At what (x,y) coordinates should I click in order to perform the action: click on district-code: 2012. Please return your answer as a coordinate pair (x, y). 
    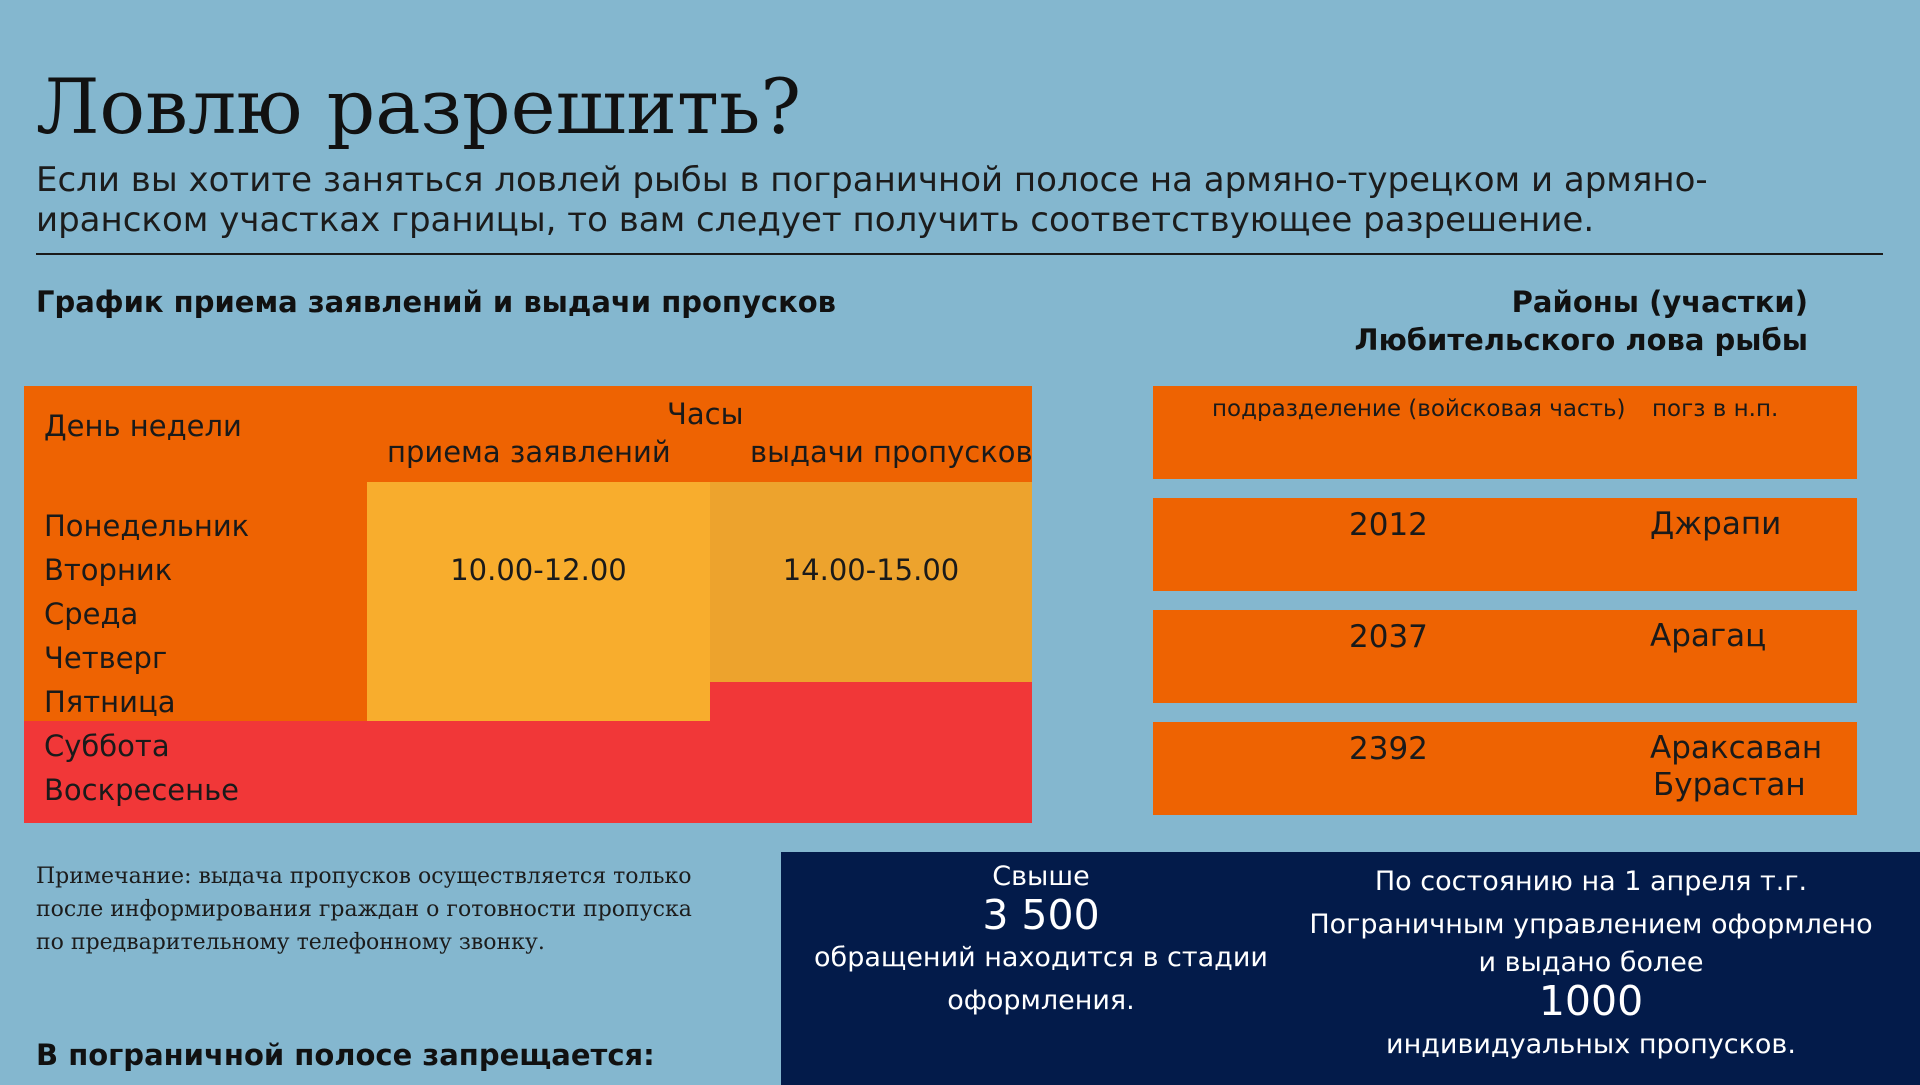
    Looking at the image, I should click on (1388, 525).